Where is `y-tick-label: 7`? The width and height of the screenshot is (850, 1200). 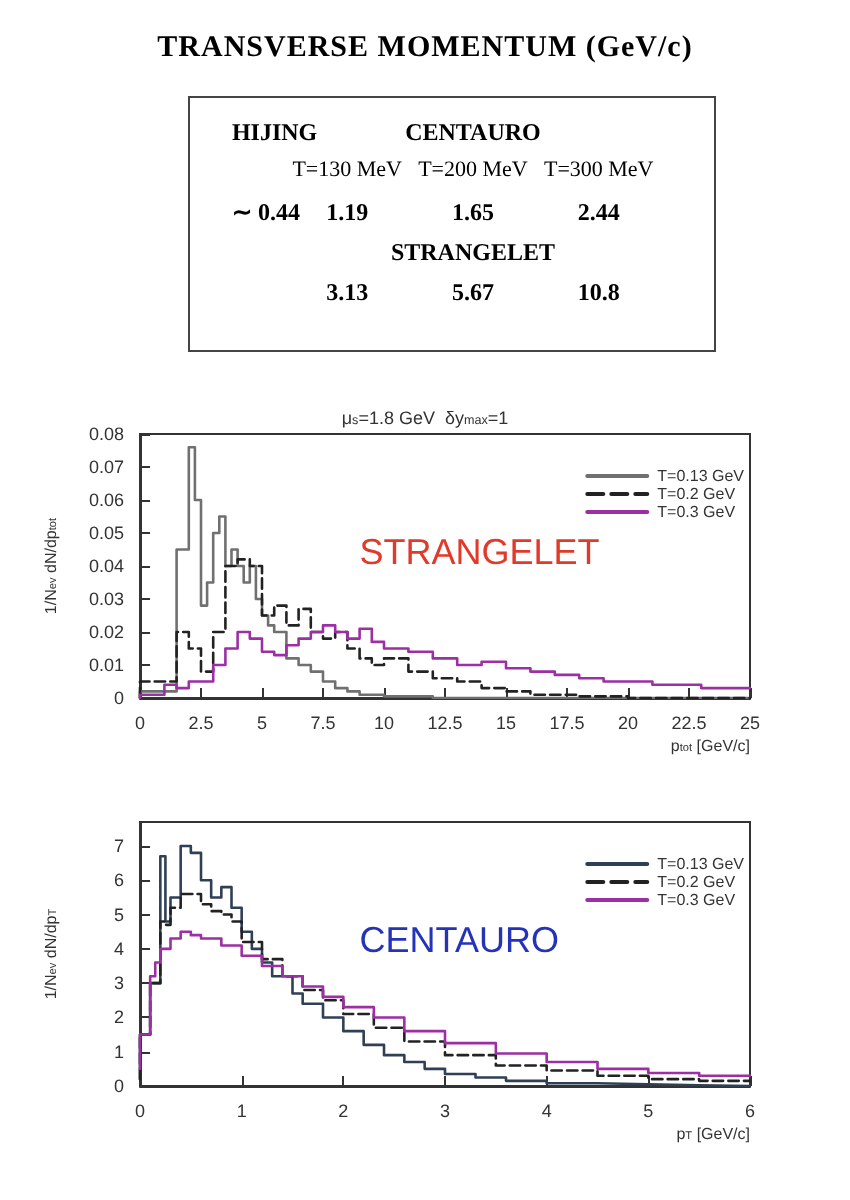
y-tick-label: 7 is located at coordinates (118, 846).